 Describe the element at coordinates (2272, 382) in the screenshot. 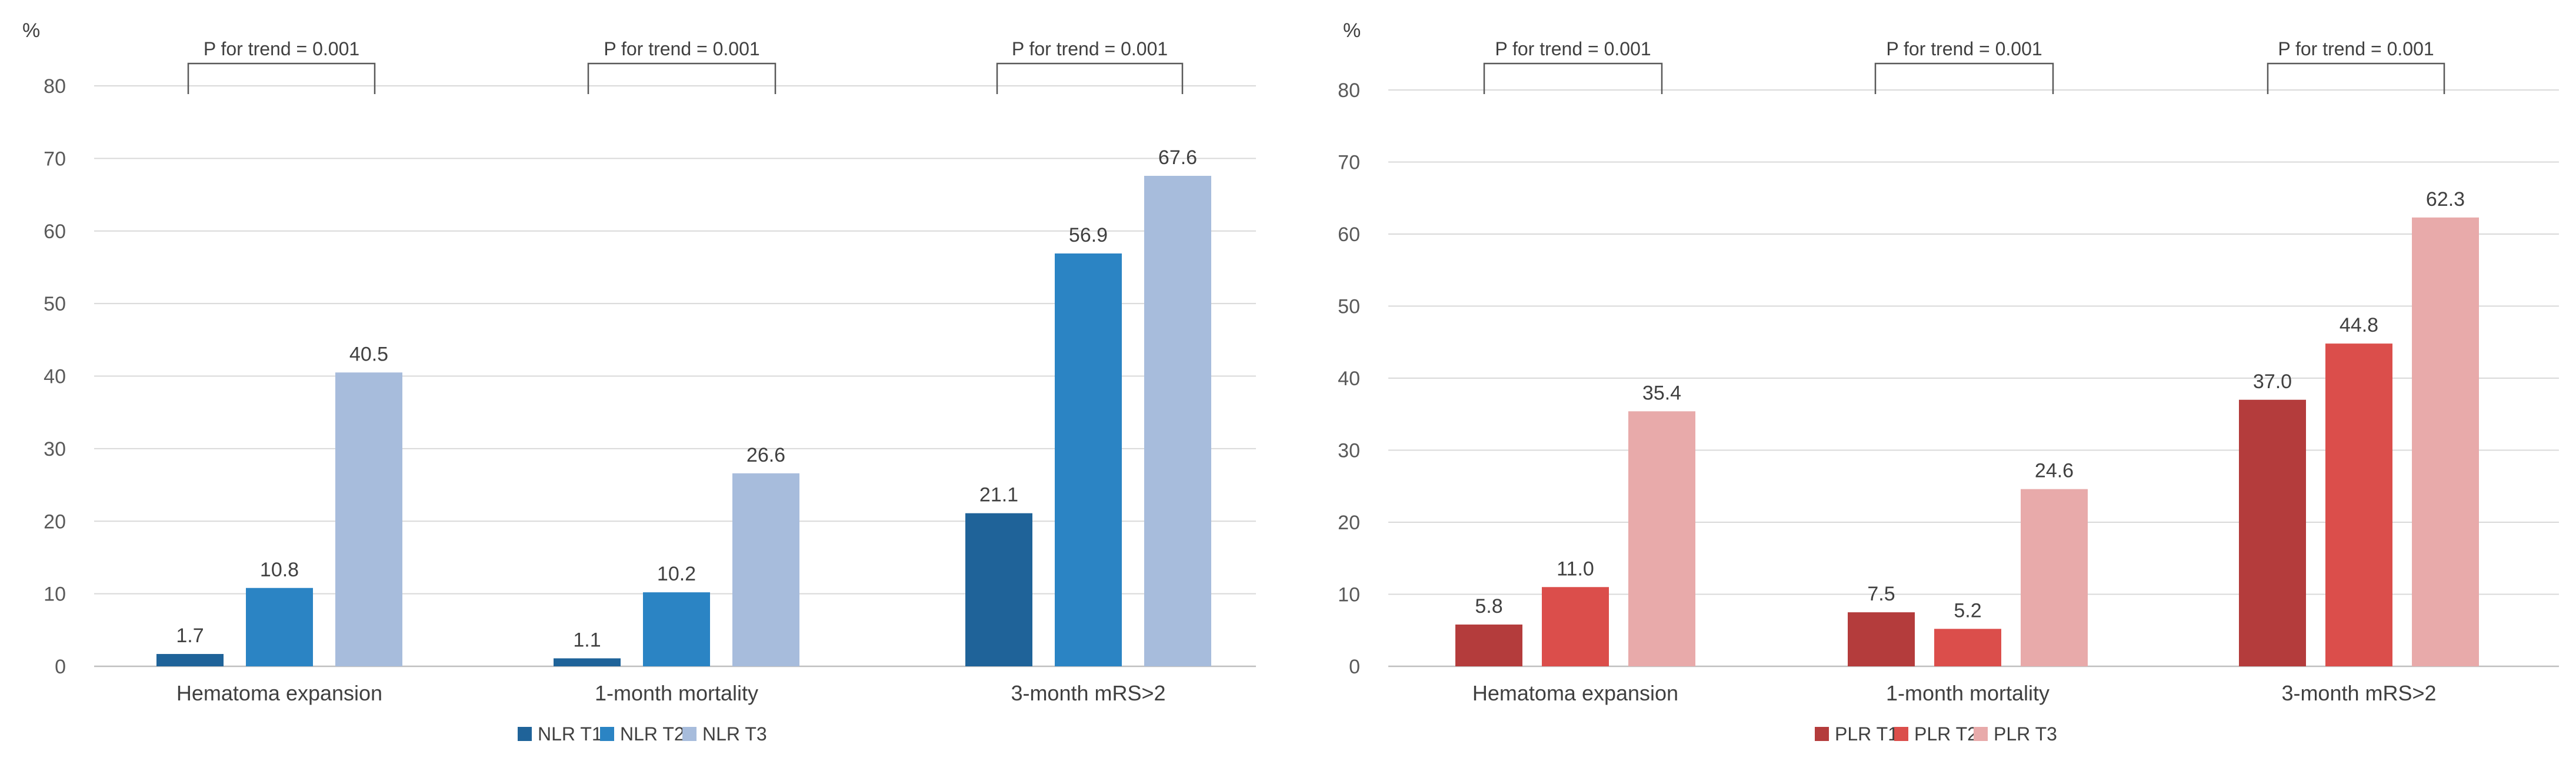

I see `bar-value-label: 37.0` at that location.